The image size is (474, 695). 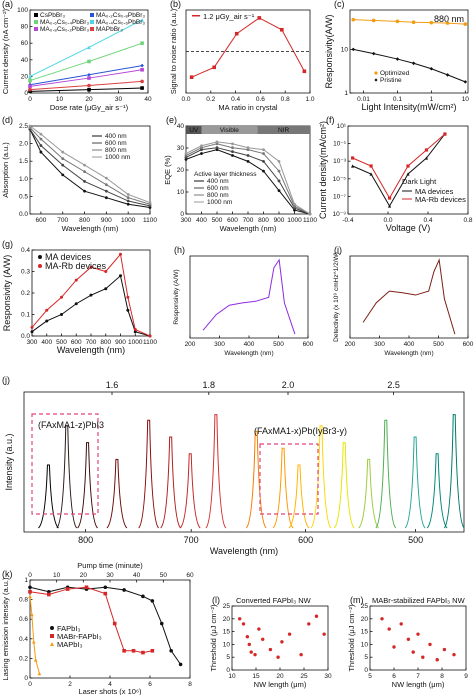 I want to click on x-tick-label: 6, so click(x=394, y=676).